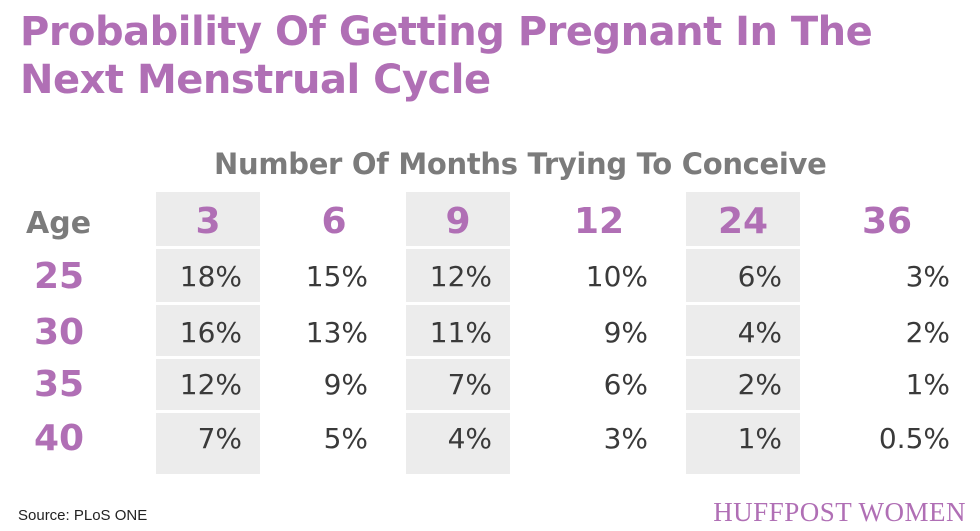 This screenshot has height=531, width=980. Describe the element at coordinates (59, 384) in the screenshot. I see `row-header-age-35: 35` at that location.